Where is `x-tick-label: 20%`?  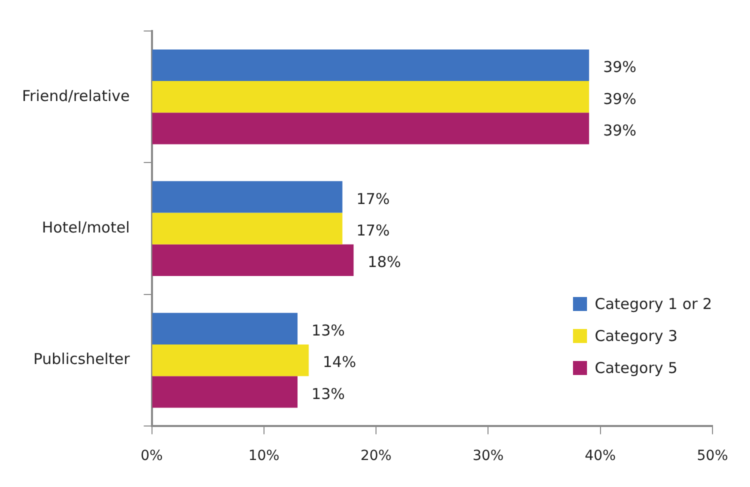
x-tick-label: 20% is located at coordinates (376, 456).